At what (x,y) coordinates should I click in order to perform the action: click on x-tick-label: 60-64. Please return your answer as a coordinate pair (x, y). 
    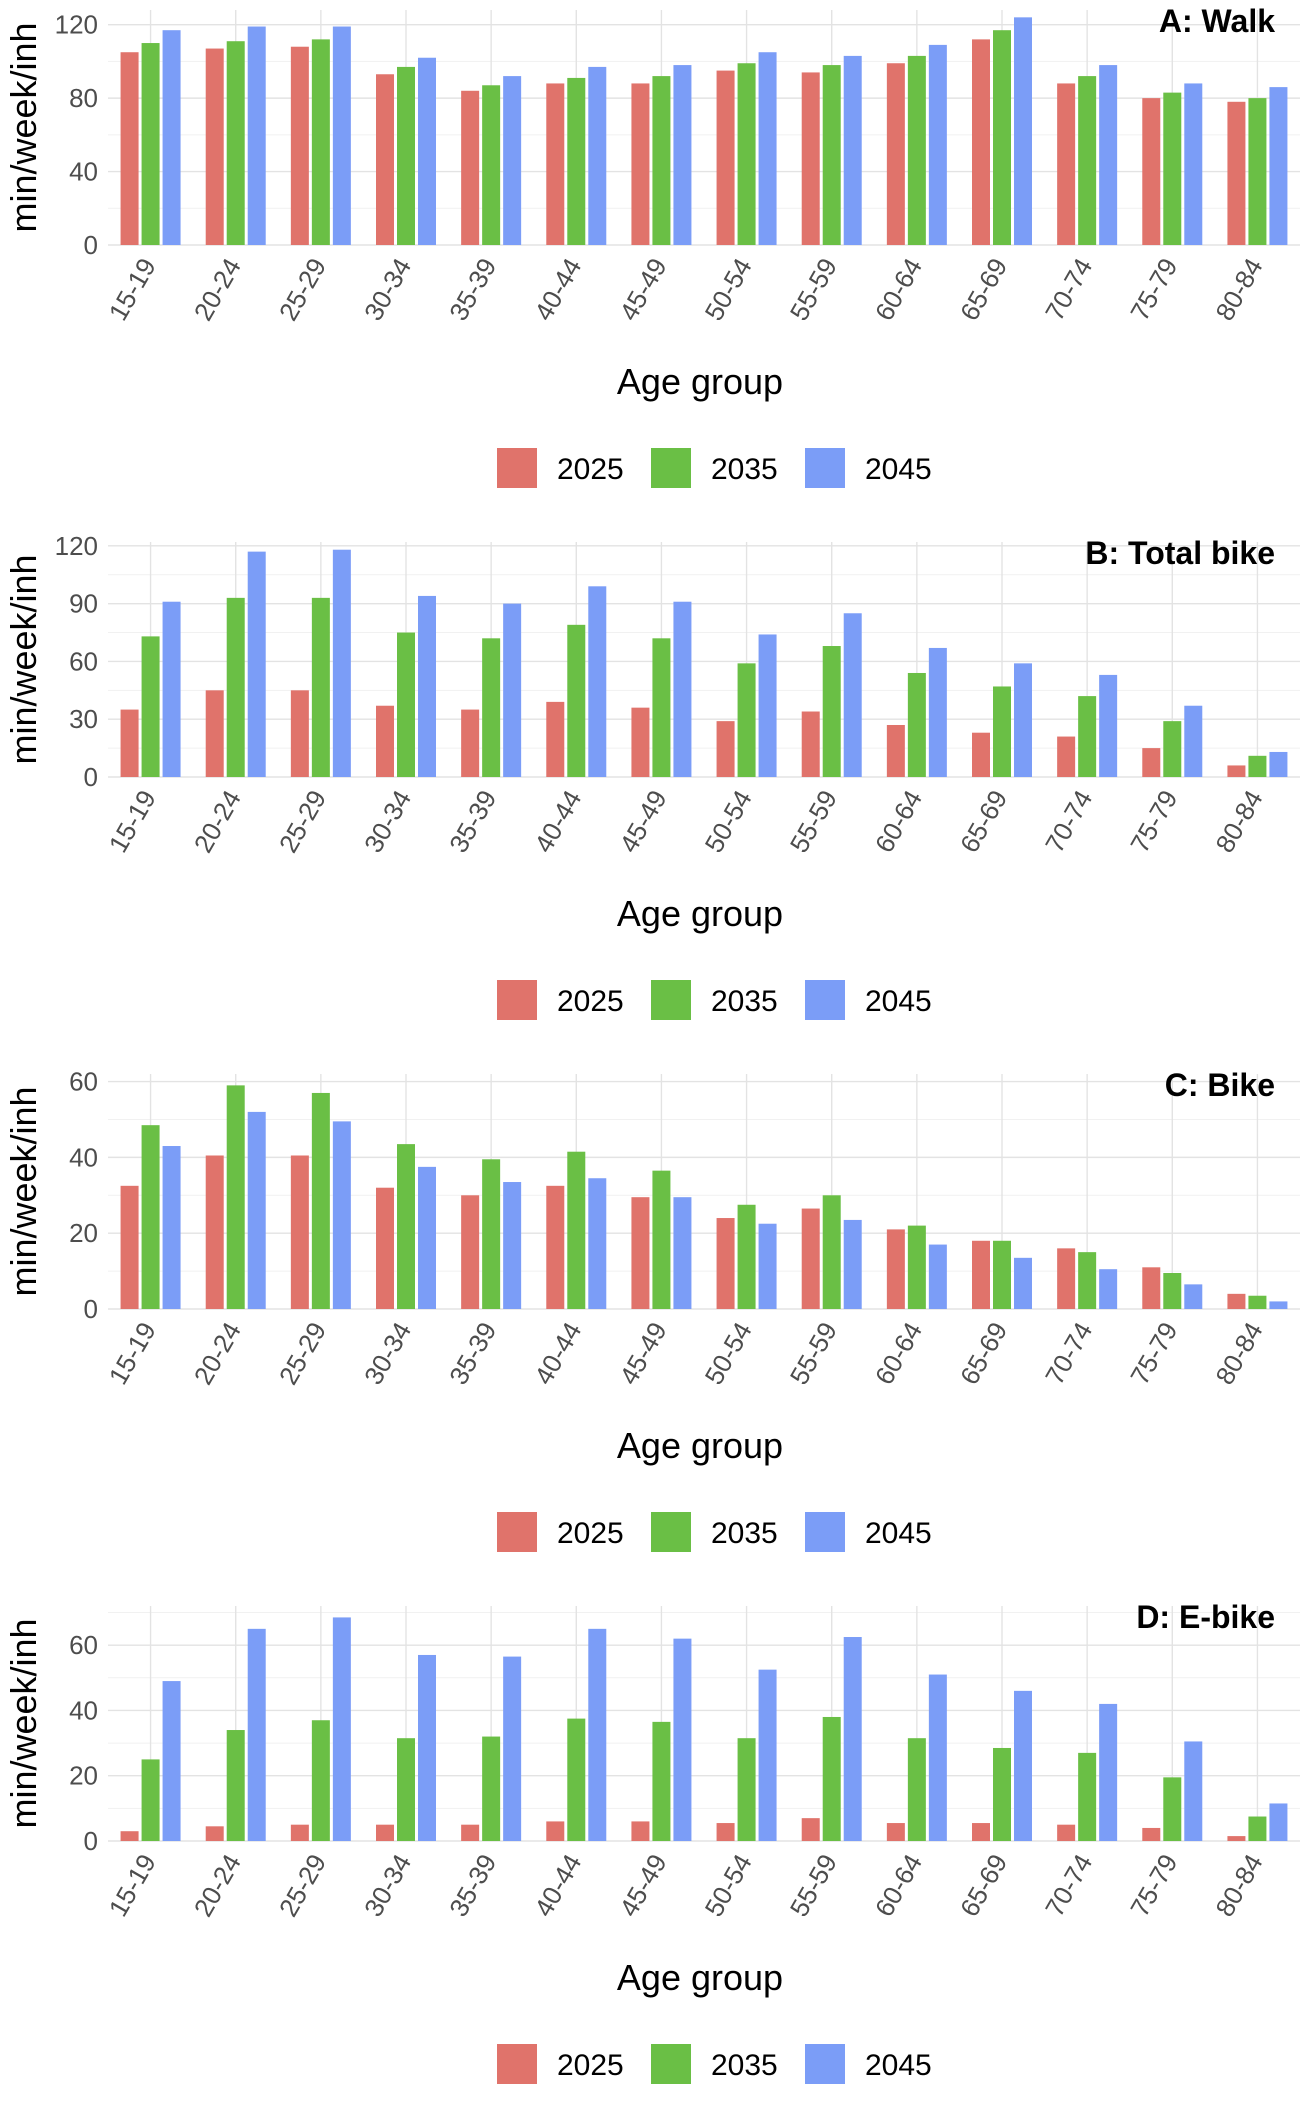
    Looking at the image, I should click on (898, 289).